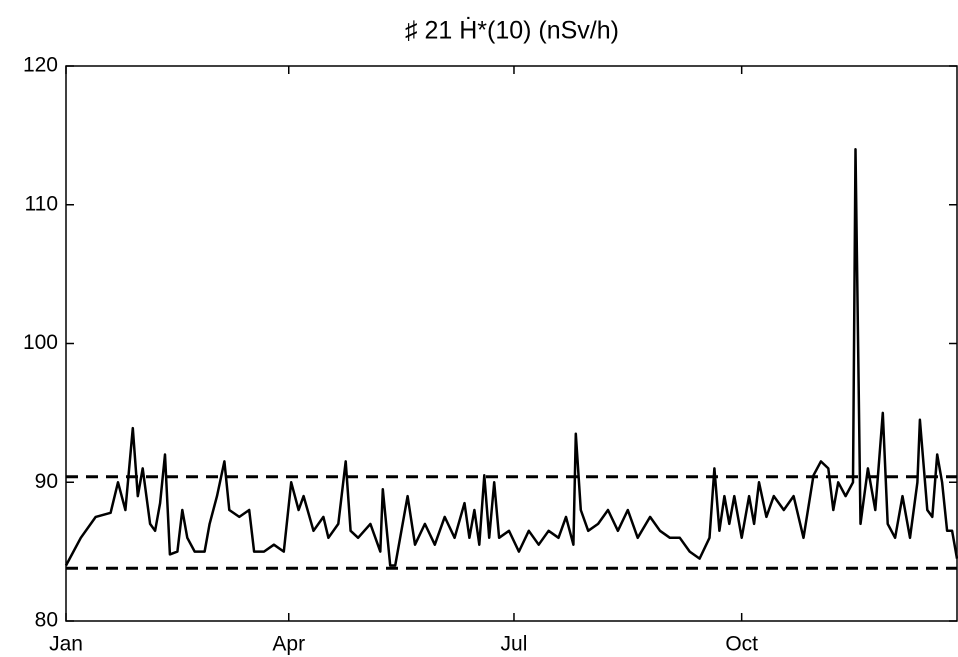 This screenshot has height=657, width=958. Describe the element at coordinates (46, 620) in the screenshot. I see `y-tick-label: 80` at that location.